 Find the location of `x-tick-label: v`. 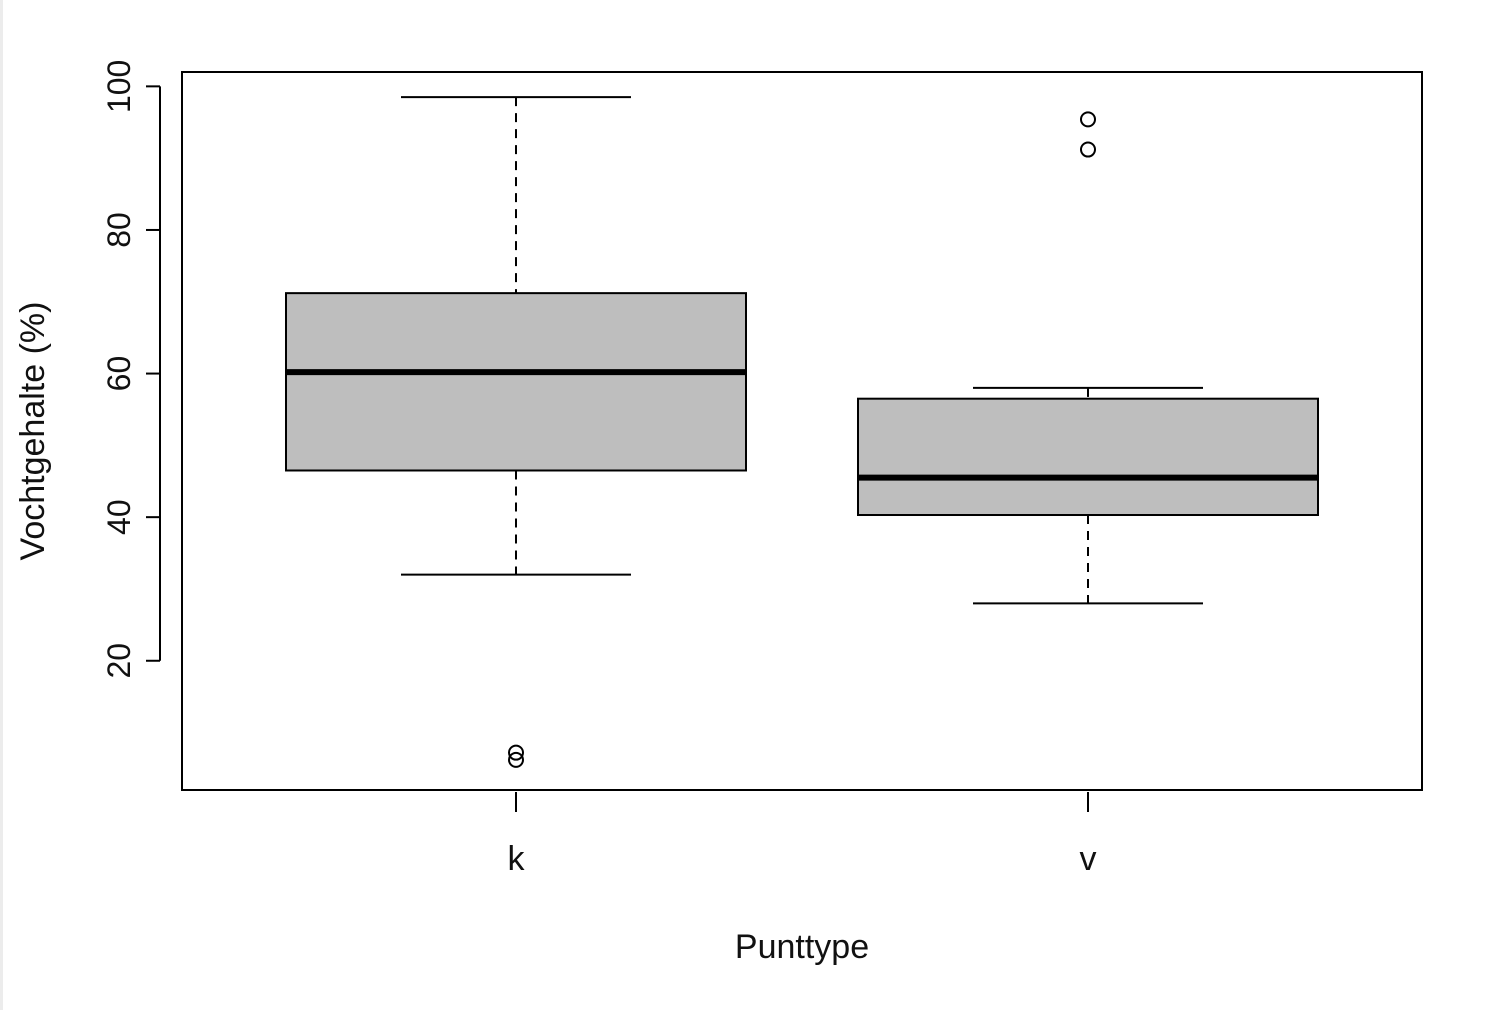

x-tick-label: v is located at coordinates (1088, 859).